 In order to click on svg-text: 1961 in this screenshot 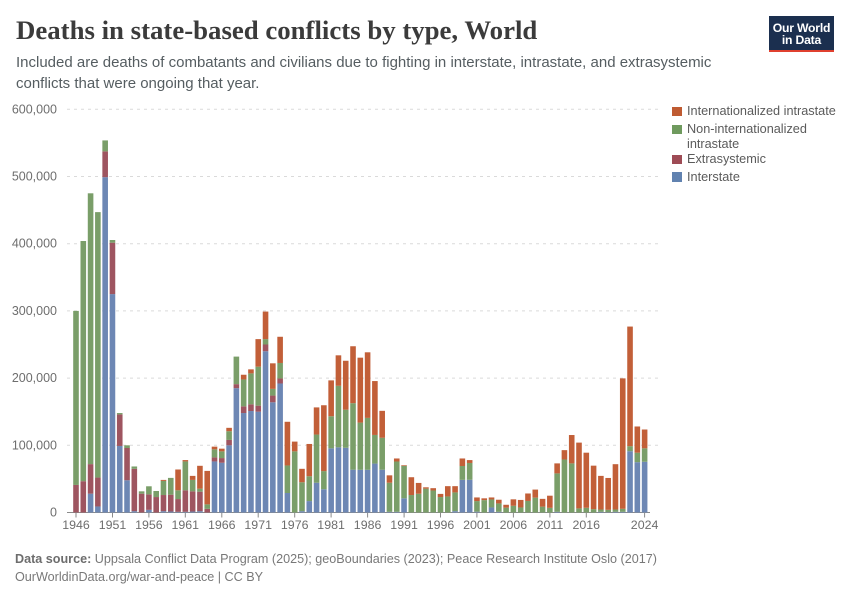, I will do `click(186, 525)`.